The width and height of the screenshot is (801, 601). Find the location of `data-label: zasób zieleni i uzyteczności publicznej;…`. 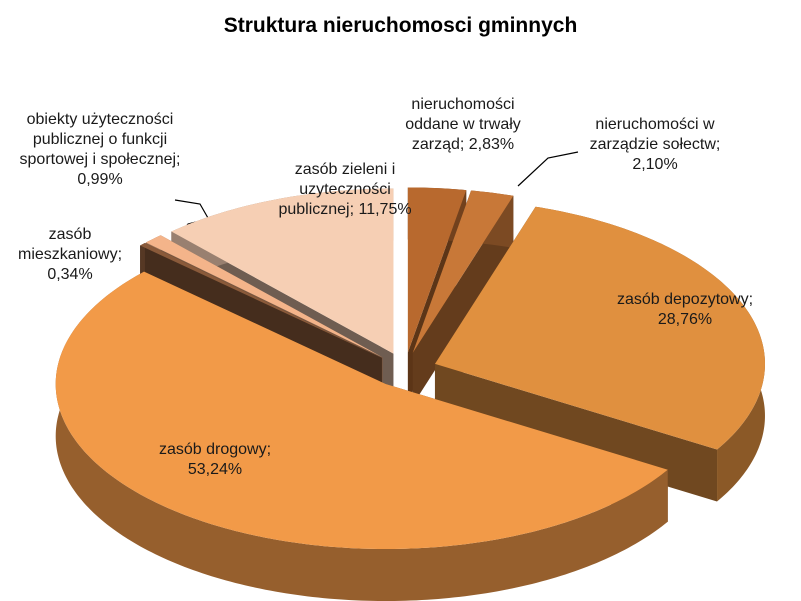

data-label: zasób zieleni i uzyteczności publicznej;… is located at coordinates (345, 189).